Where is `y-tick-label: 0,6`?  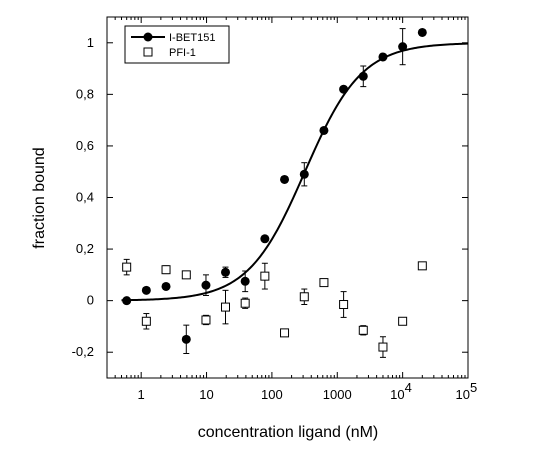
y-tick-label: 0,6 is located at coordinates (85, 145).